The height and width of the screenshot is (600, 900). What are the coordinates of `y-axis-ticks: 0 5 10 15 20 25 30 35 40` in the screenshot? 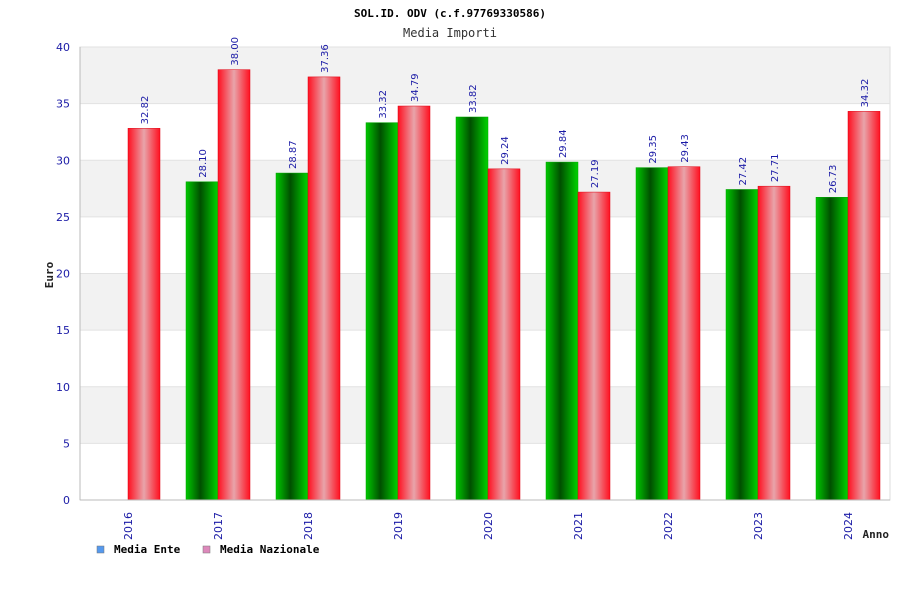 It's located at (63, 274).